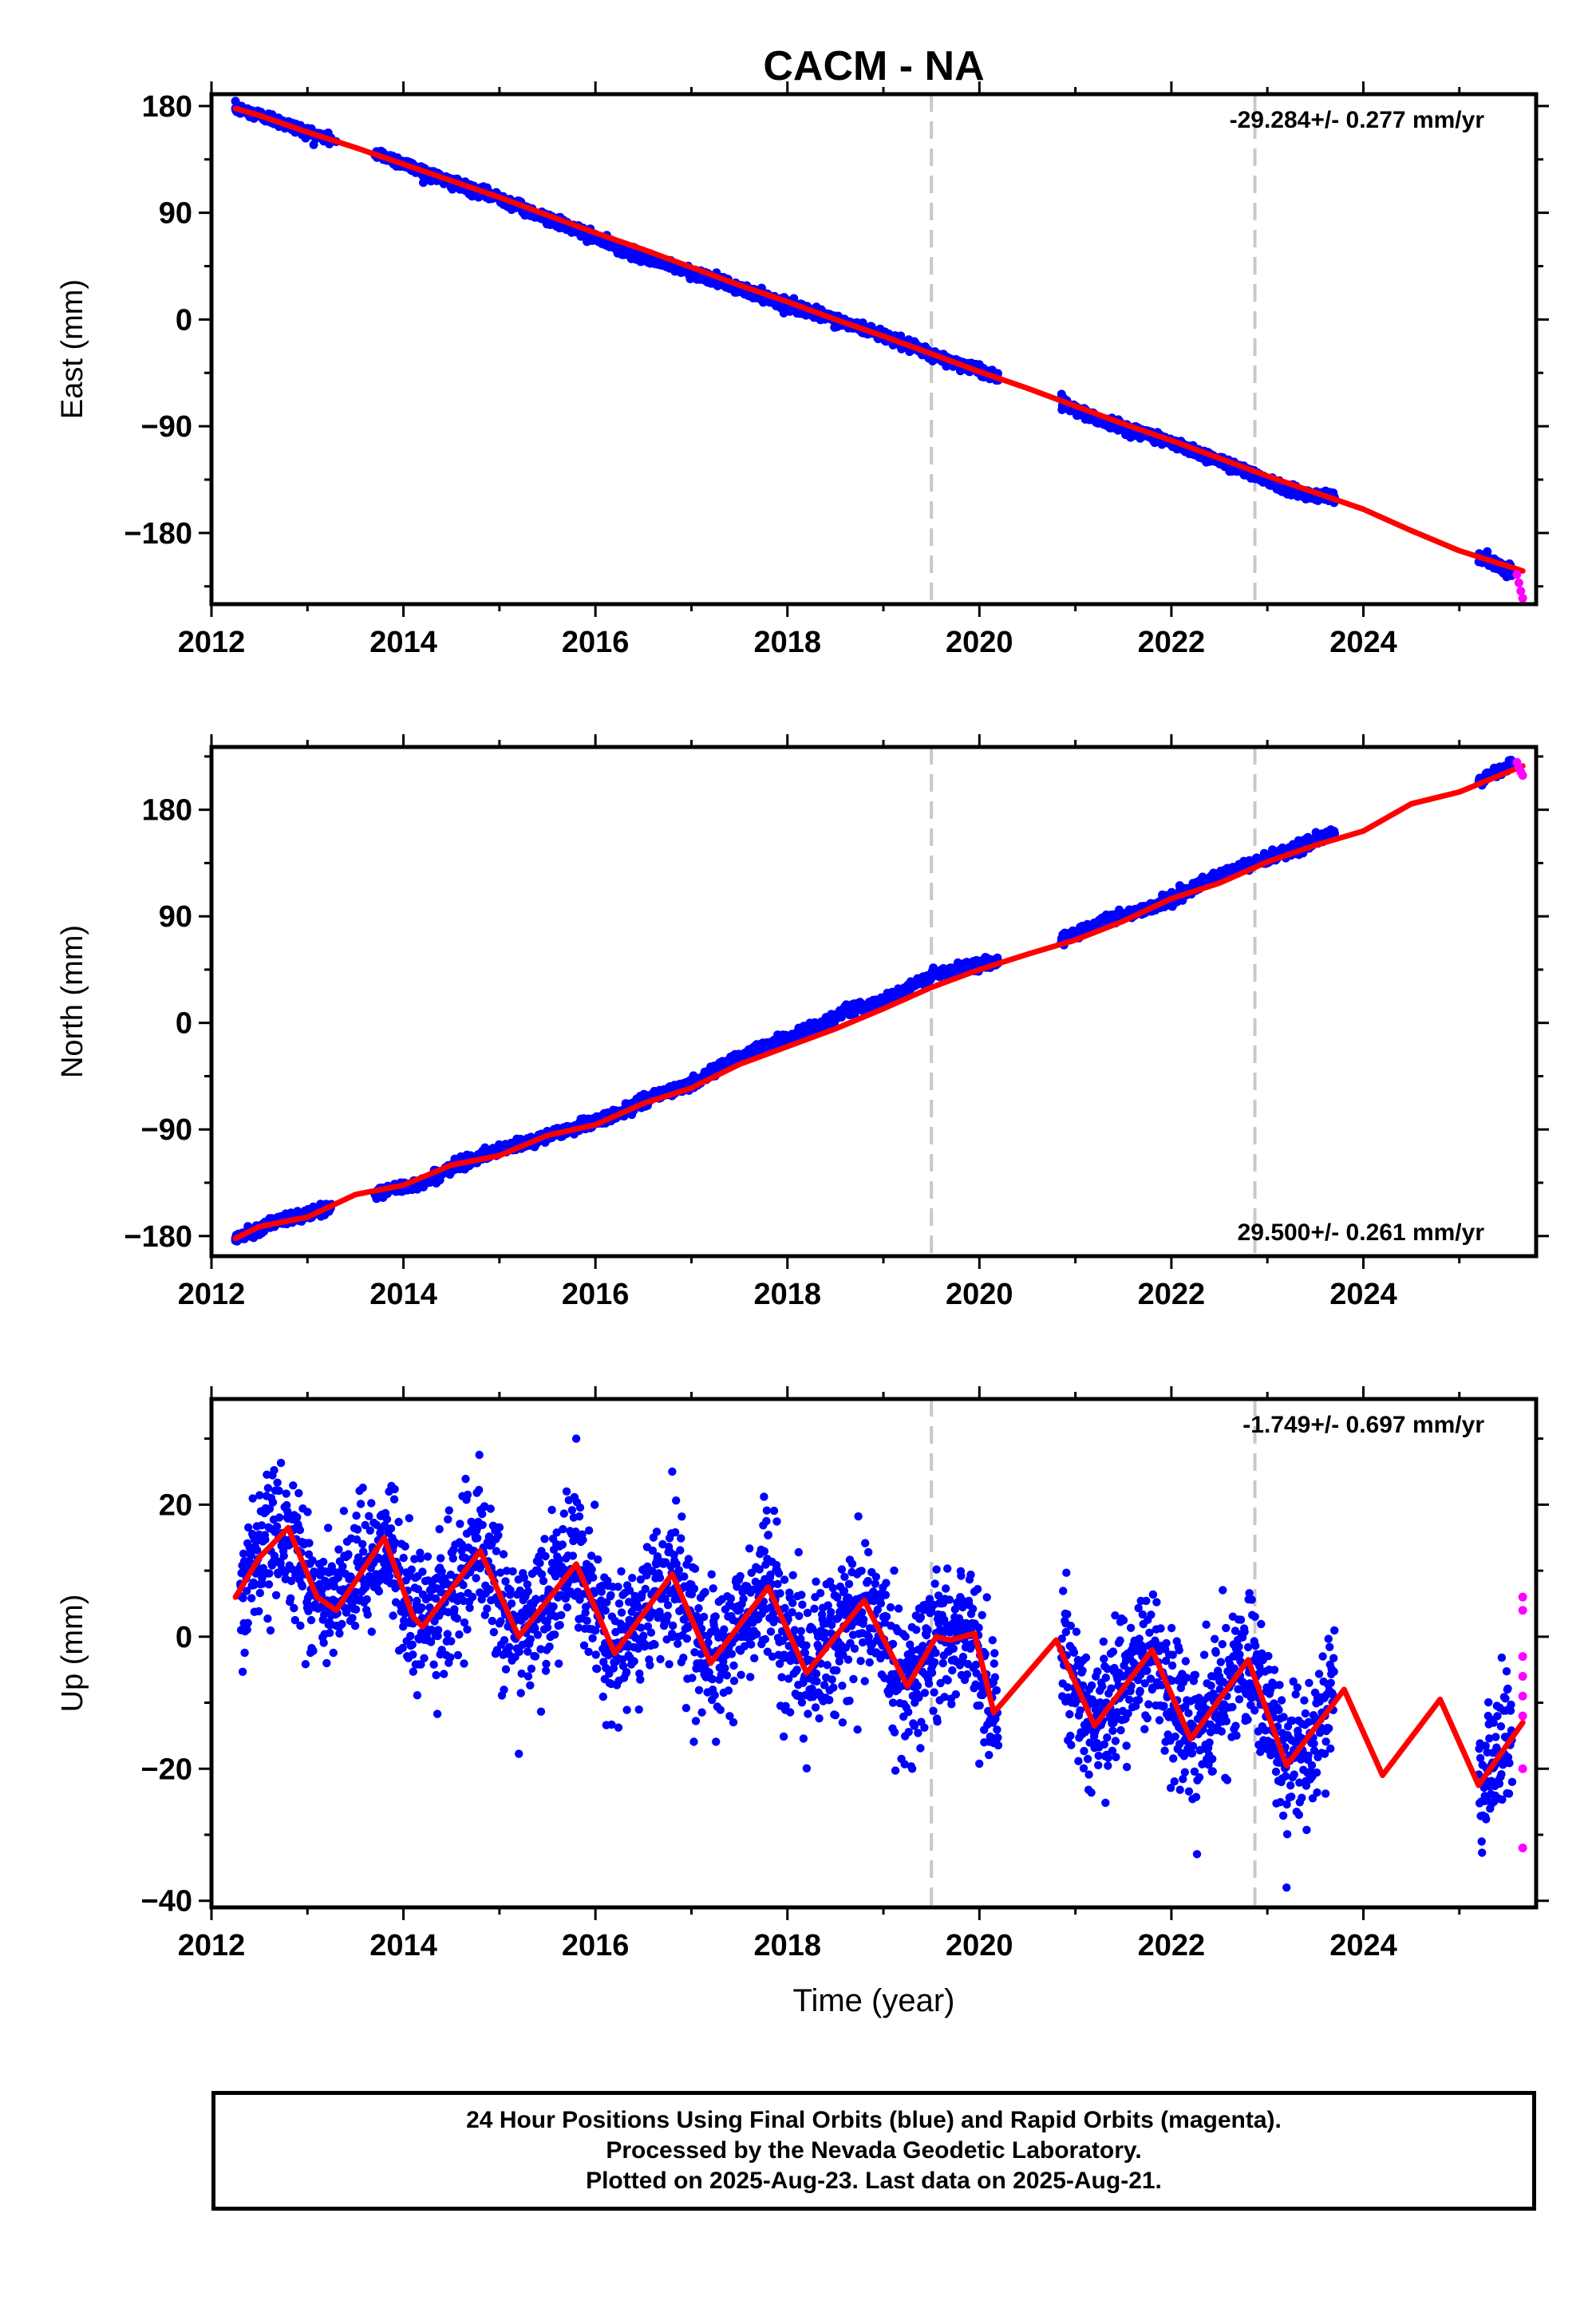  Describe the element at coordinates (158, 534) in the screenshot. I see `y-tick-label: −180` at that location.